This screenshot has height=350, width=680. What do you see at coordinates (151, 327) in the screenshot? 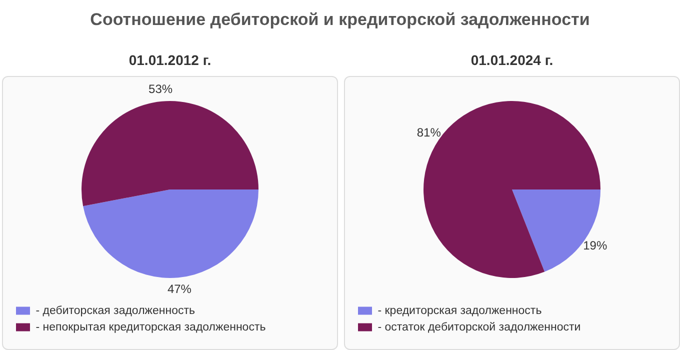
I see `legend-label: - непокрытая кредиторская задолженность` at bounding box center [151, 327].